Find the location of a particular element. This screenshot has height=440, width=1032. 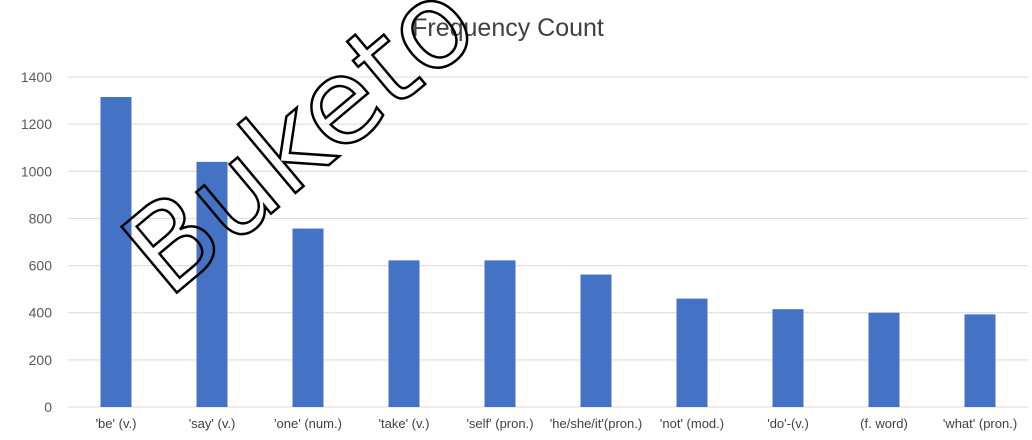

y-tick-label: 1200 is located at coordinates (36, 124).